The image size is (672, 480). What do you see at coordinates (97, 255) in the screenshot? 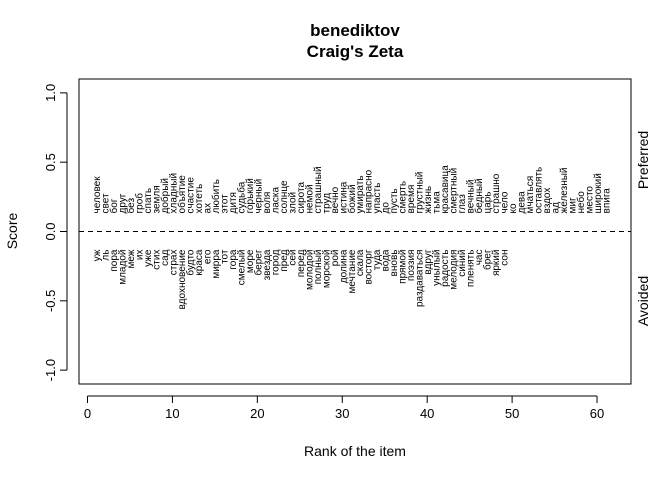
I see `avoided-word: уж` at bounding box center [97, 255].